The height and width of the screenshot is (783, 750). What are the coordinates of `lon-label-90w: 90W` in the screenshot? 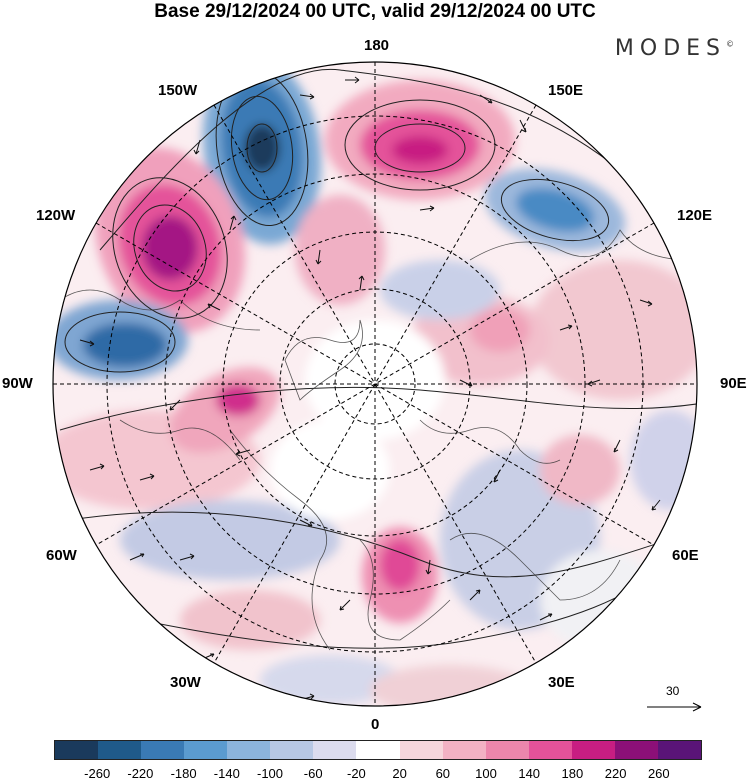 It's located at (17, 383).